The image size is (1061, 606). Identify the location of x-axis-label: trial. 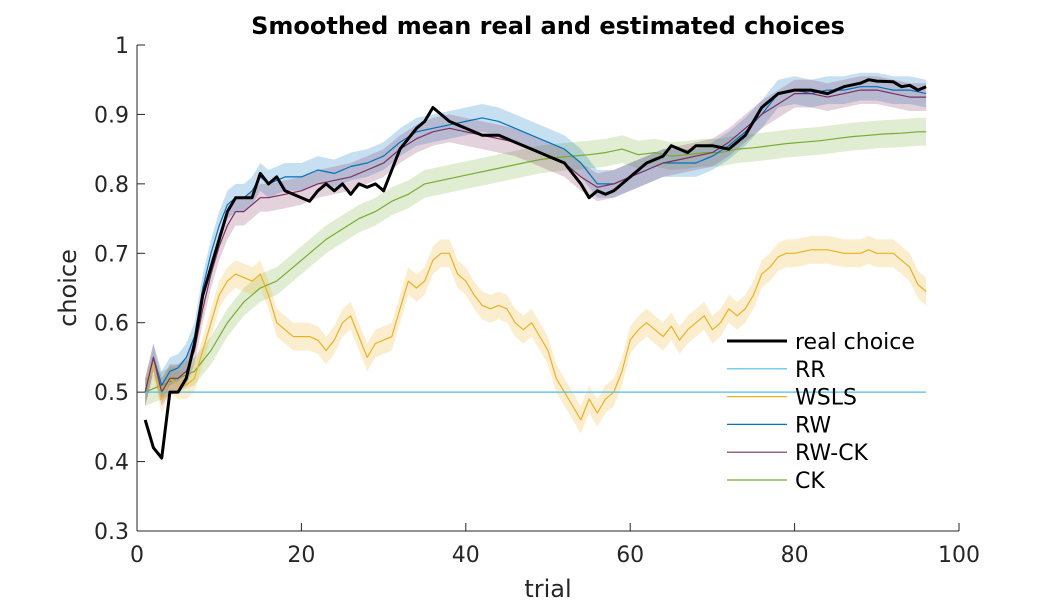
(547, 589).